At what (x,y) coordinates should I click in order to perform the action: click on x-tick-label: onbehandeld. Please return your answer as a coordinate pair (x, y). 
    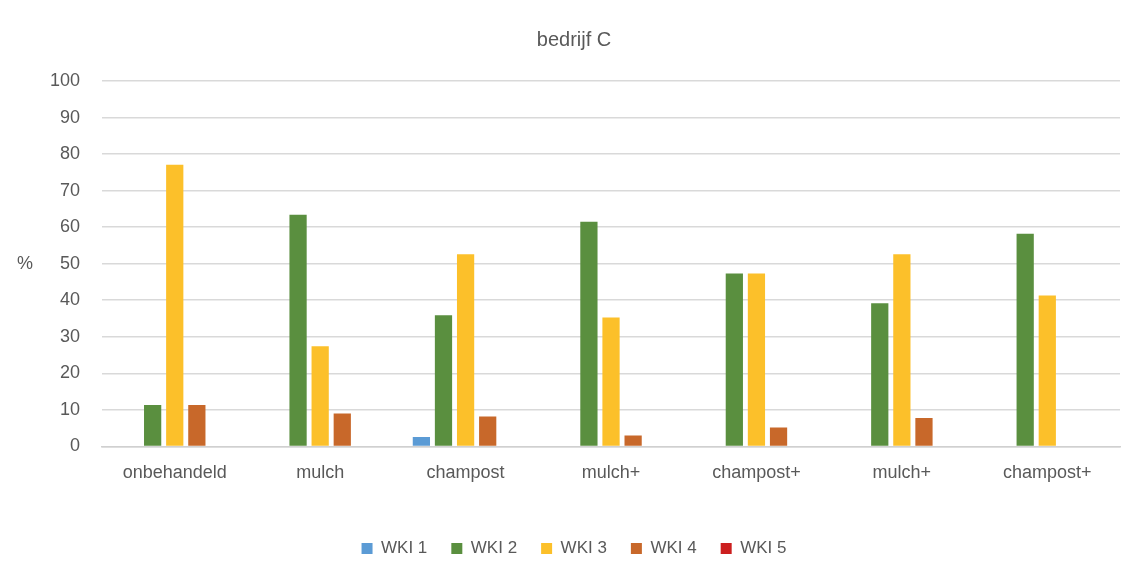
    Looking at the image, I should click on (174, 472).